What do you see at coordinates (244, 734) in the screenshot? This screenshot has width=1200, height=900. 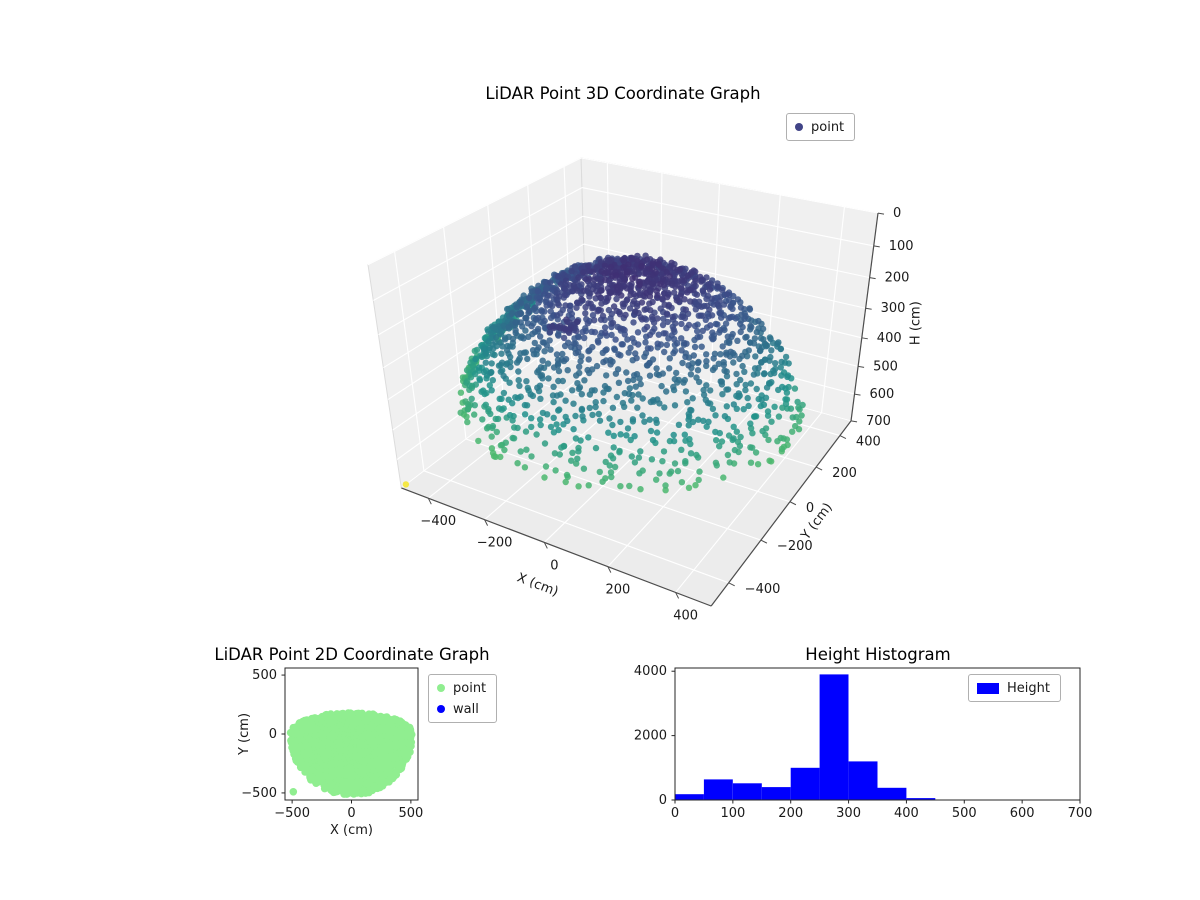 I see `plot2d-ylabel: Y (cm)` at bounding box center [244, 734].